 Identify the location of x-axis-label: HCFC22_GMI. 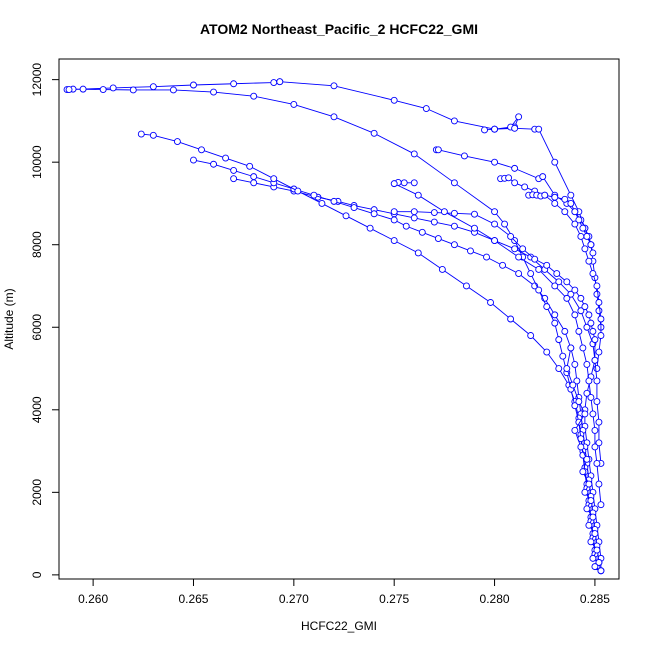
(339, 626).